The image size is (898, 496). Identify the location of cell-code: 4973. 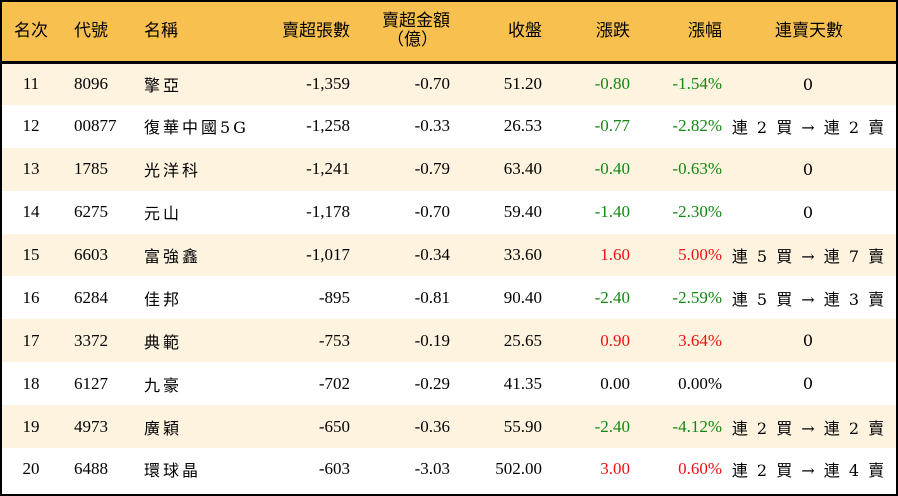
(91, 426).